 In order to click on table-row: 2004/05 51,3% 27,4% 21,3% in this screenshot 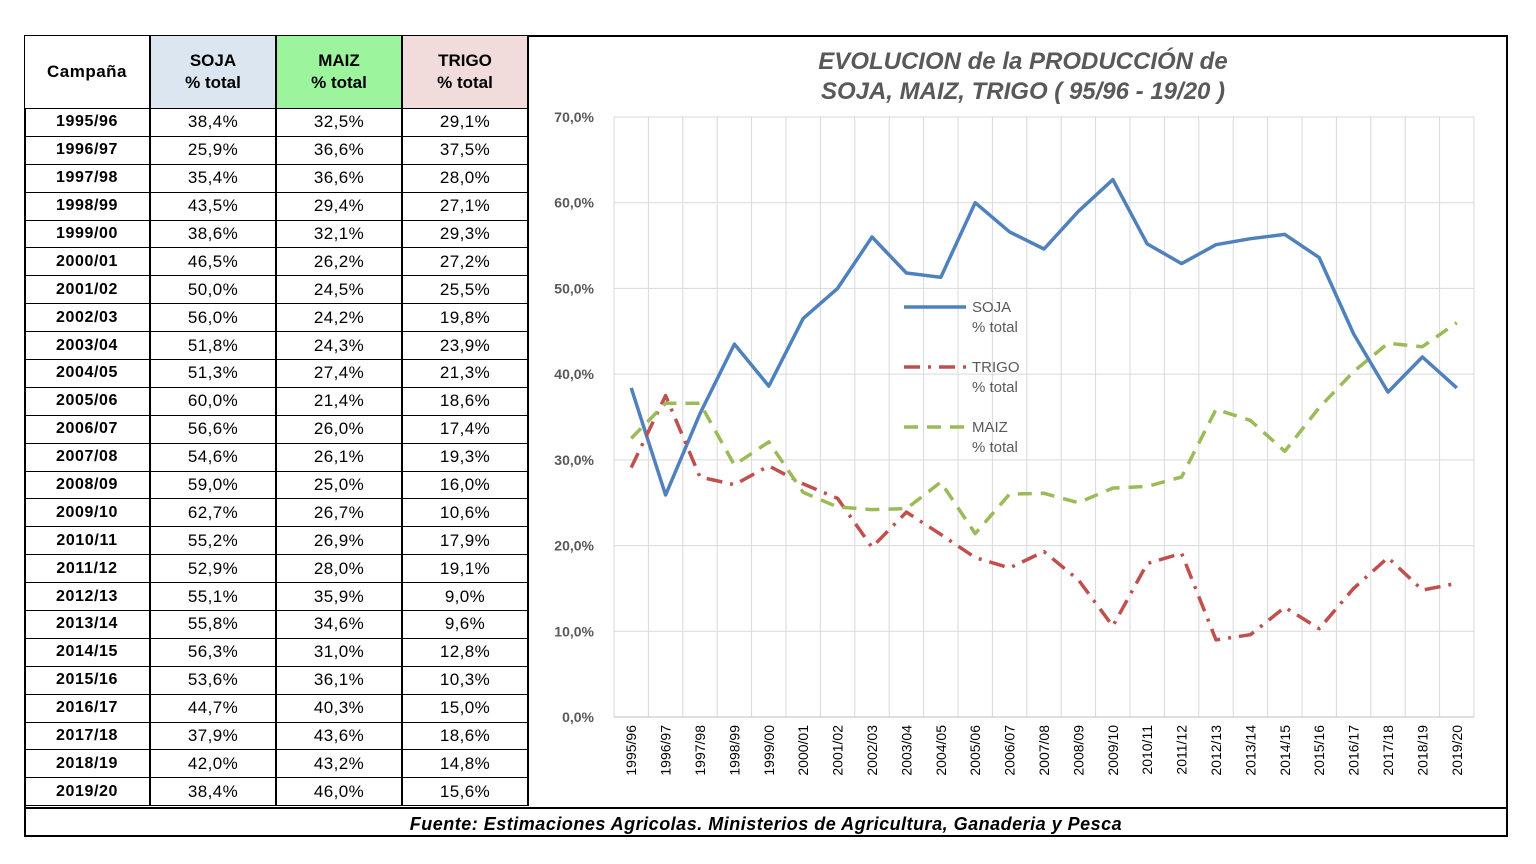, I will do `click(276, 373)`.